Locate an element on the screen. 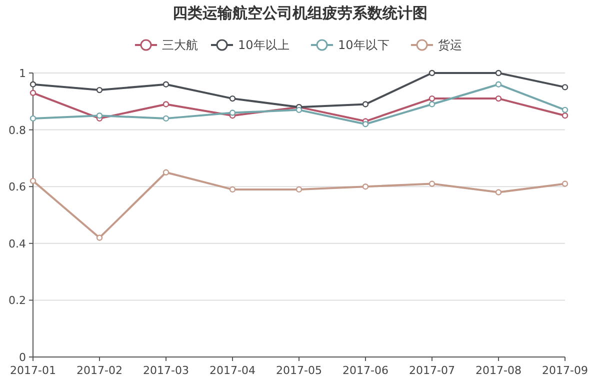  x-tick-label: 2017-04 is located at coordinates (233, 370).